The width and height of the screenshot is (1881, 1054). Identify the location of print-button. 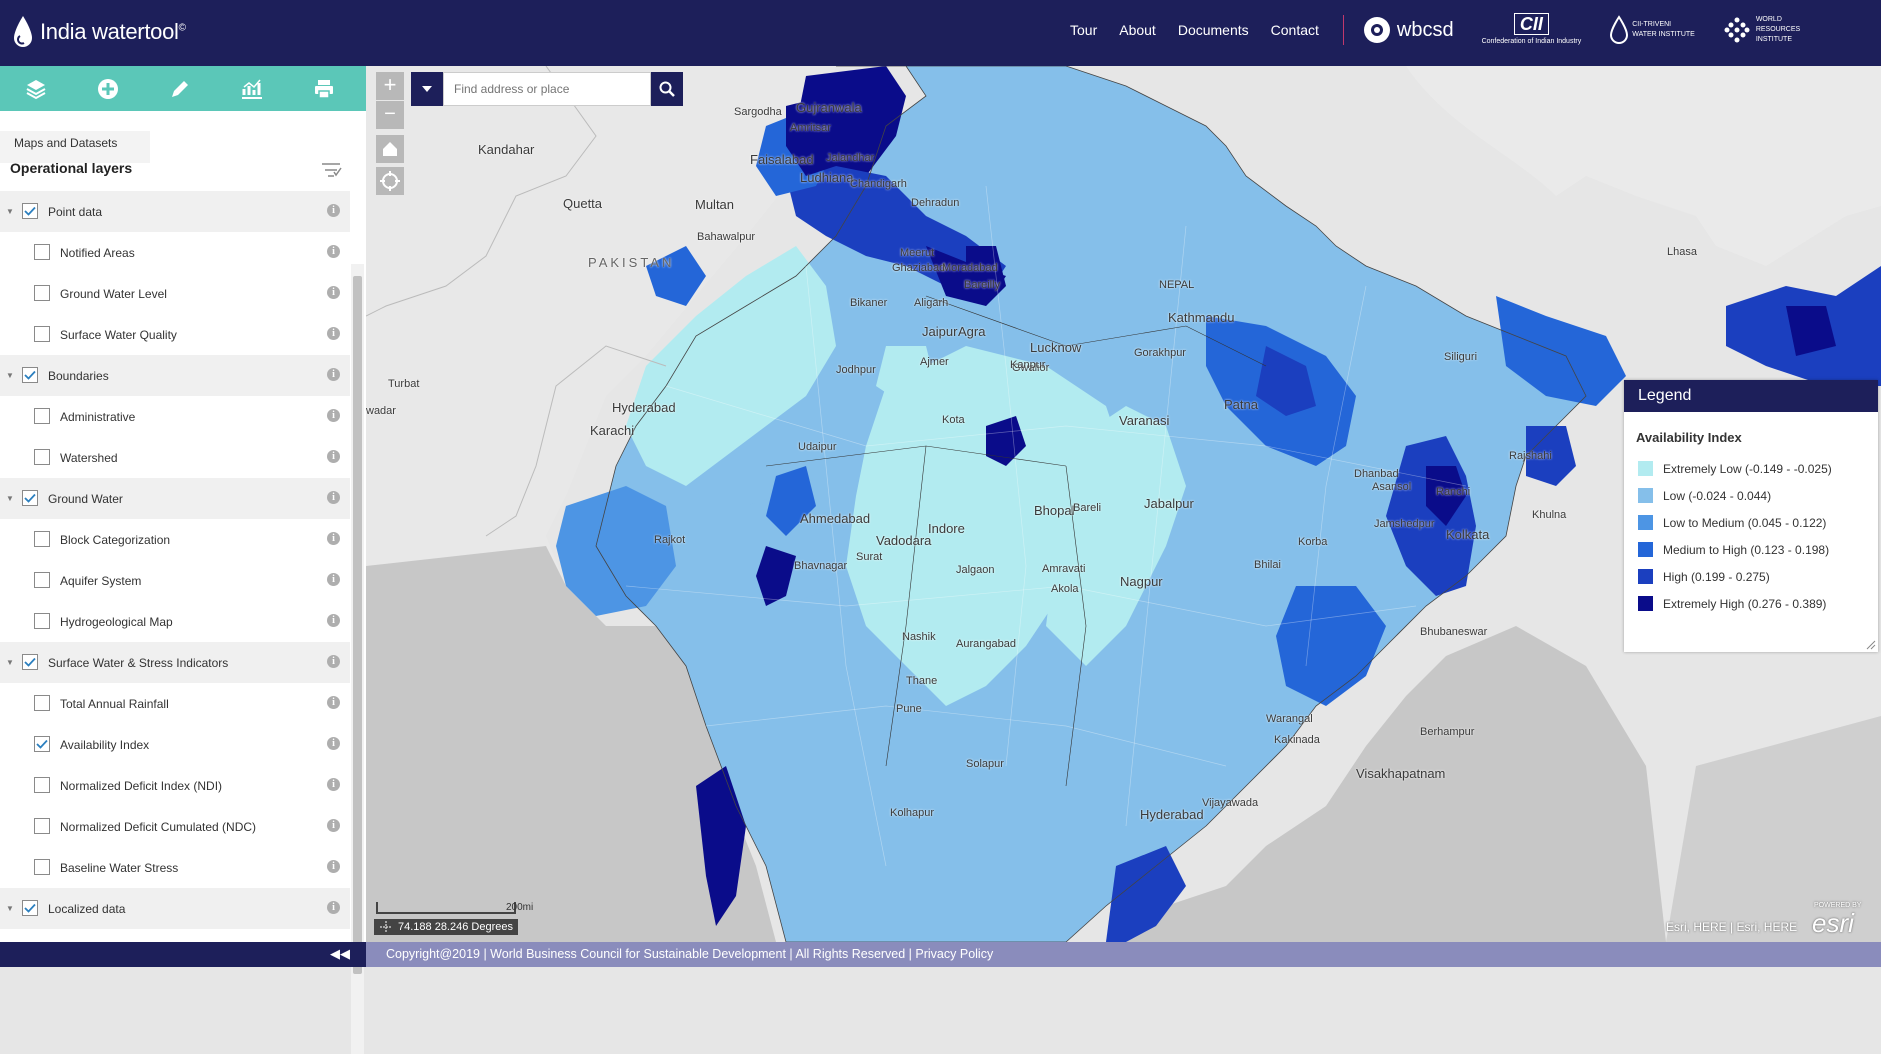
(324, 88).